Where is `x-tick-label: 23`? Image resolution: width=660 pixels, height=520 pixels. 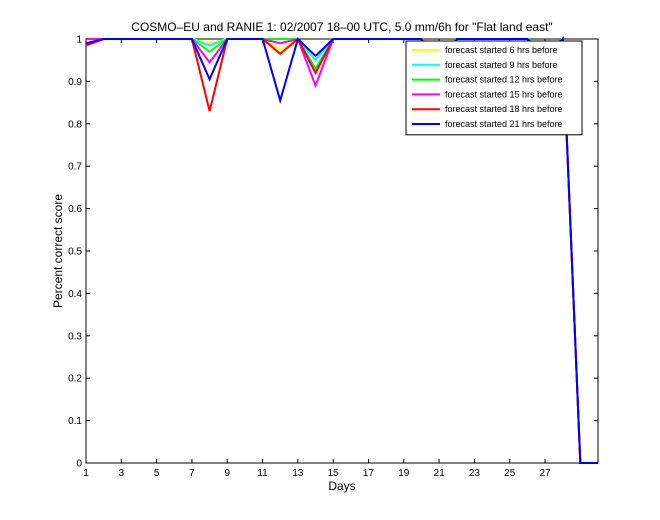 x-tick-label: 23 is located at coordinates (475, 473).